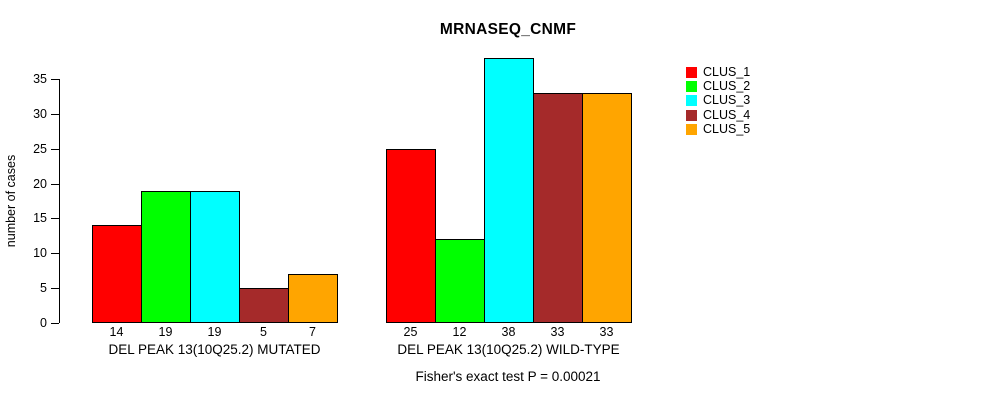 The width and height of the screenshot is (990, 400). What do you see at coordinates (509, 190) in the screenshot?
I see `bar-clus_3-group2` at bounding box center [509, 190].